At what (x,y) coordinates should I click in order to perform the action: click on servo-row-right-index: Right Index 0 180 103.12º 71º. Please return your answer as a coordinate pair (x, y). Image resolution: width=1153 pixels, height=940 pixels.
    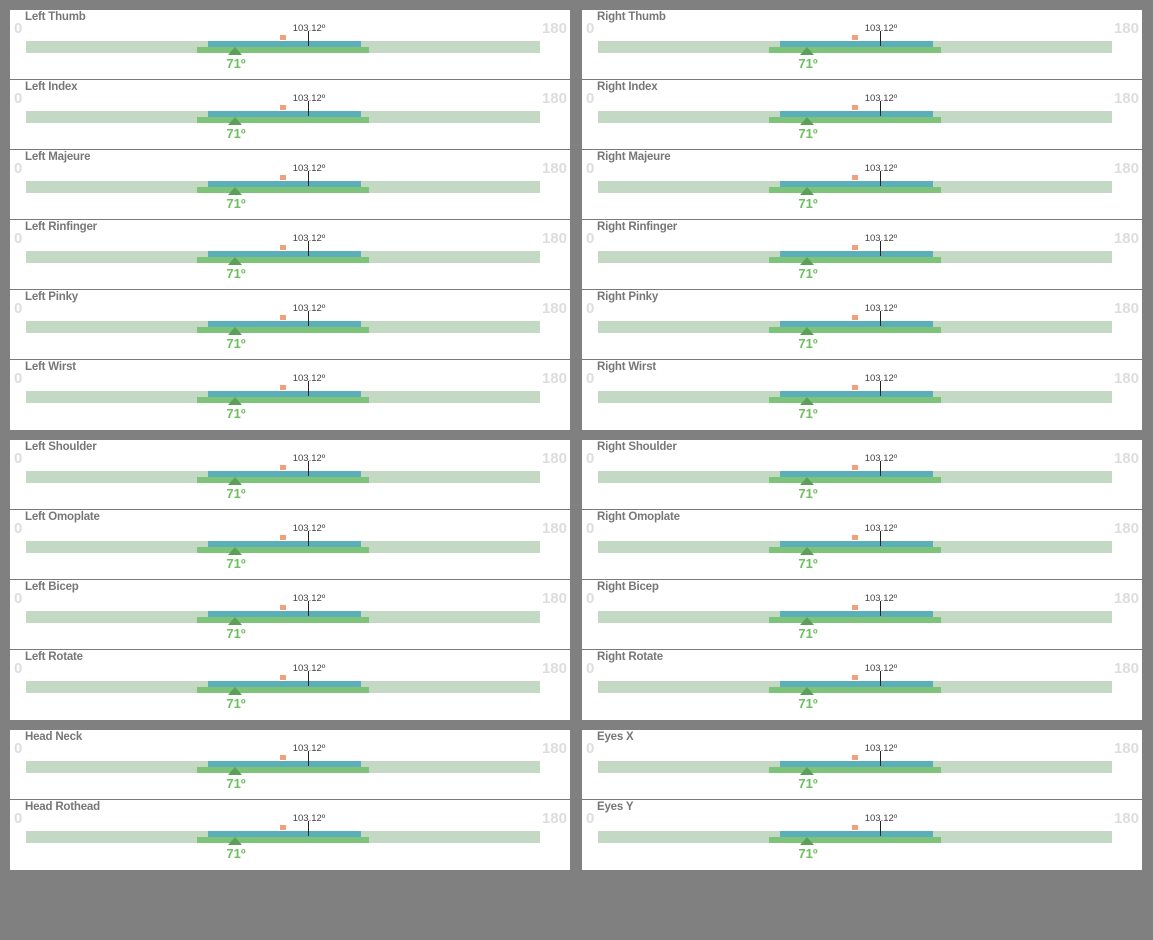
    Looking at the image, I should click on (862, 115).